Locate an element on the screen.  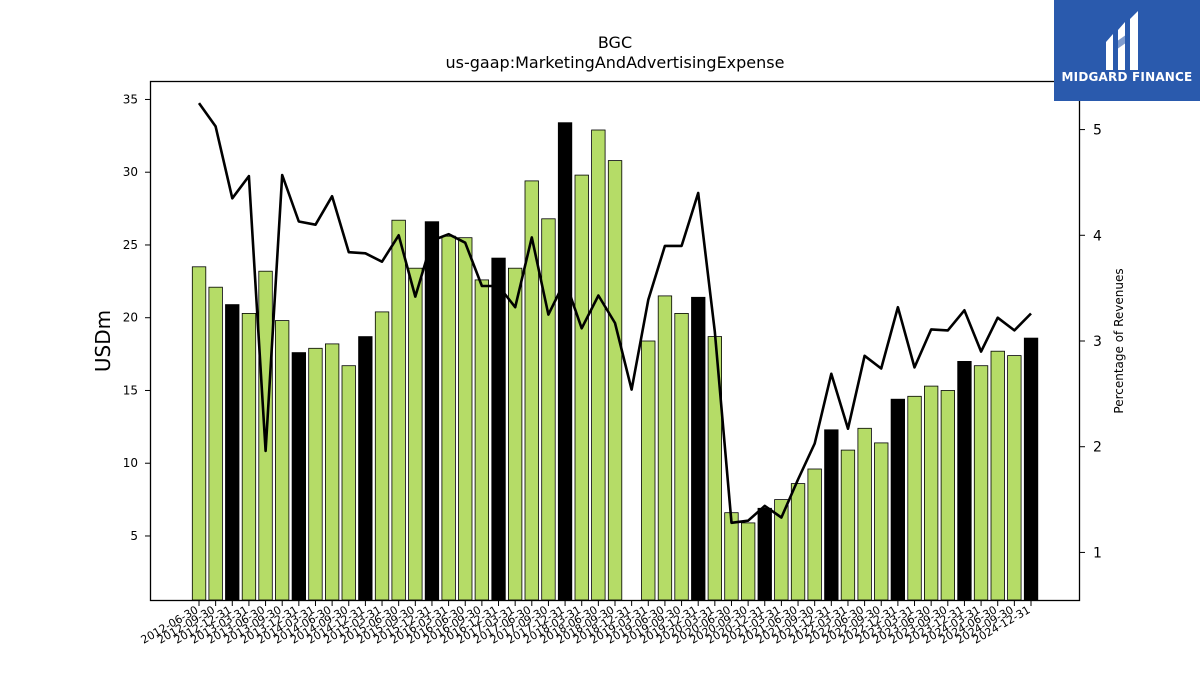
y-axis-left: 5 10 15 20 25 30 35 is located at coordinates (137, 317).